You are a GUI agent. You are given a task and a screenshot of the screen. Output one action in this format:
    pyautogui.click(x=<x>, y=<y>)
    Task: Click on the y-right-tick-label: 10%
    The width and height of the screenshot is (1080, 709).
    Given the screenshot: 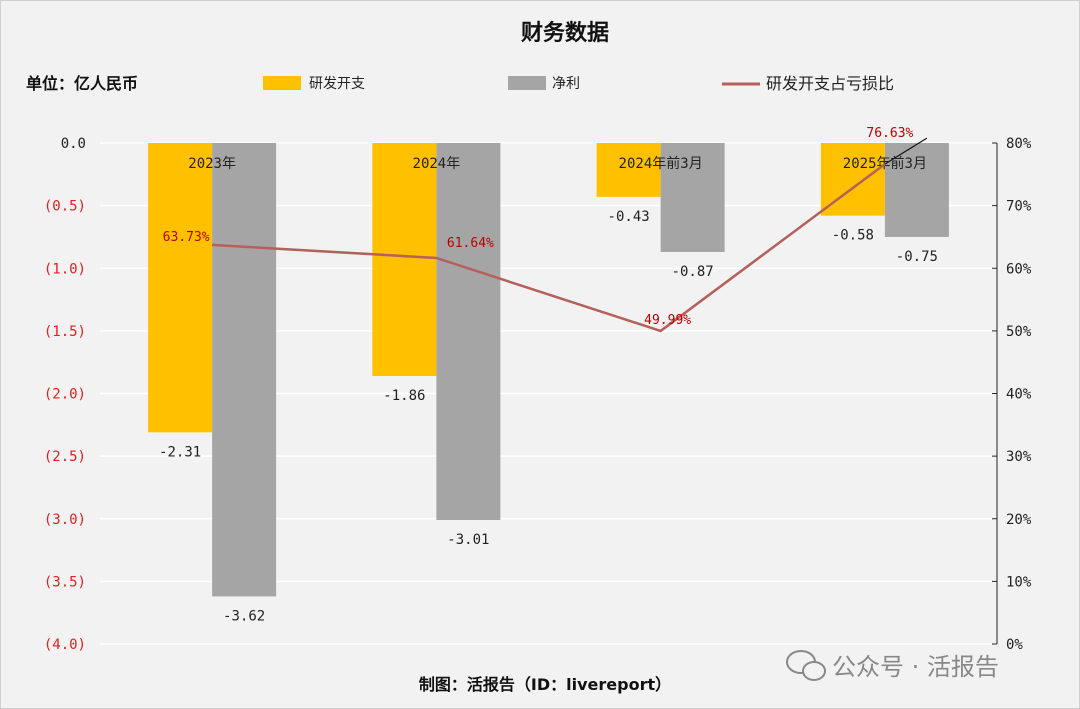 What is the action you would take?
    pyautogui.click(x=1019, y=582)
    